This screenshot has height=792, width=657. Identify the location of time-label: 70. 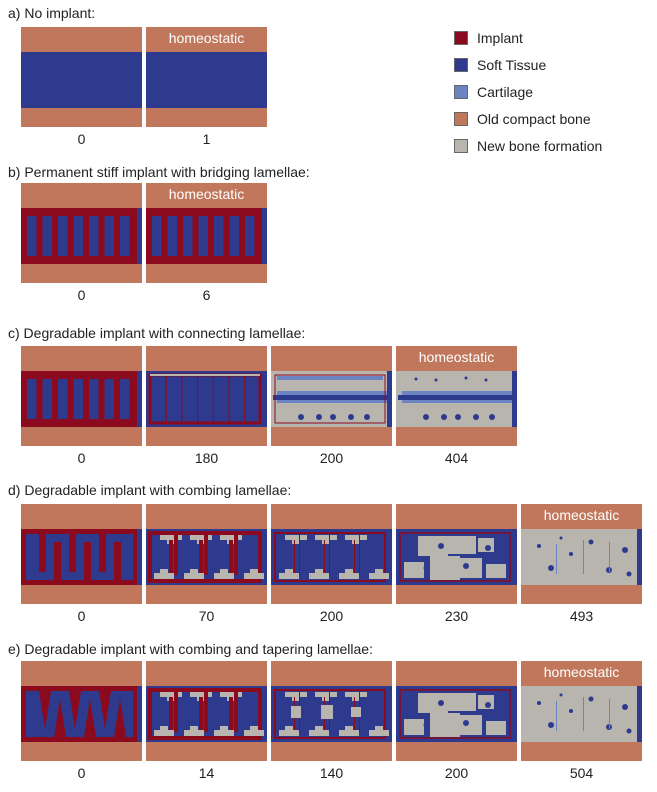
(206, 616).